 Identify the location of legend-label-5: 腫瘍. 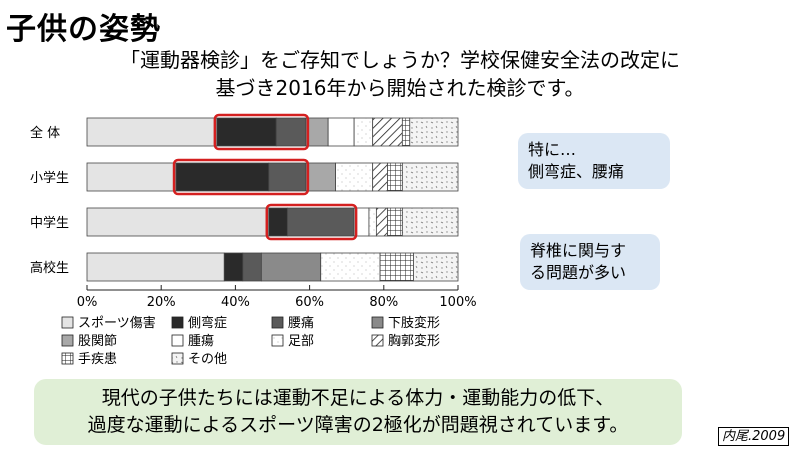
(201, 341).